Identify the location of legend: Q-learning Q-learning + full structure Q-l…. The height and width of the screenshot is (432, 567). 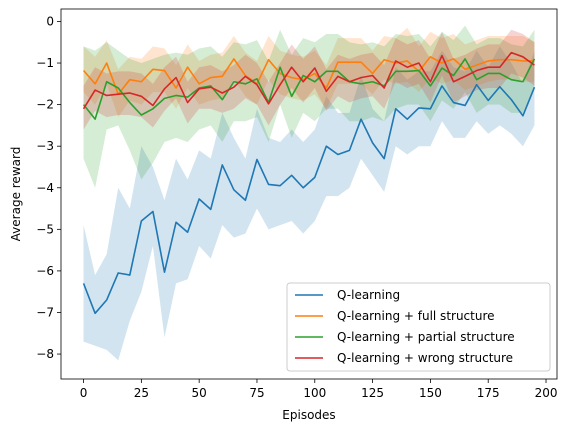
(418, 327).